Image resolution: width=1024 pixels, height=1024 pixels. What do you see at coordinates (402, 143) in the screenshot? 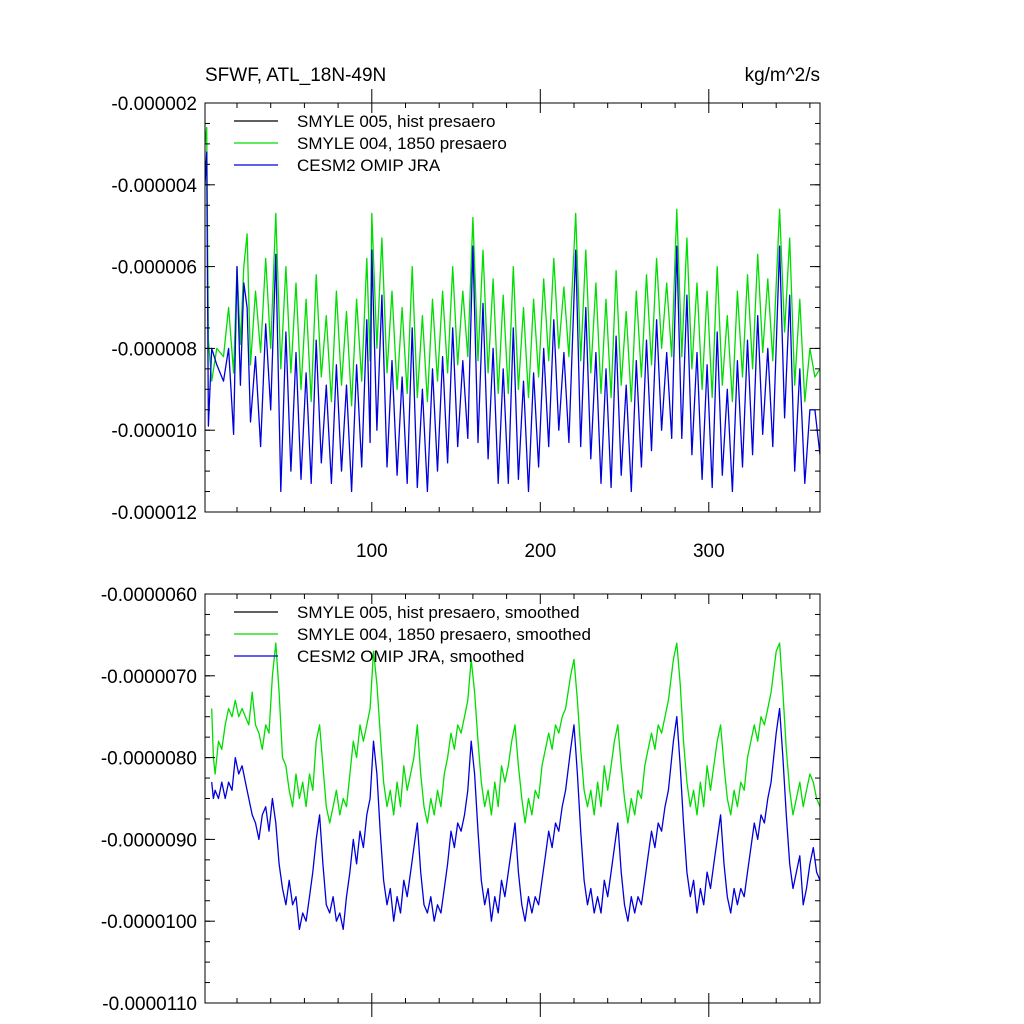
I see `legend-label: SMYLE 004, 1850 presaero` at bounding box center [402, 143].